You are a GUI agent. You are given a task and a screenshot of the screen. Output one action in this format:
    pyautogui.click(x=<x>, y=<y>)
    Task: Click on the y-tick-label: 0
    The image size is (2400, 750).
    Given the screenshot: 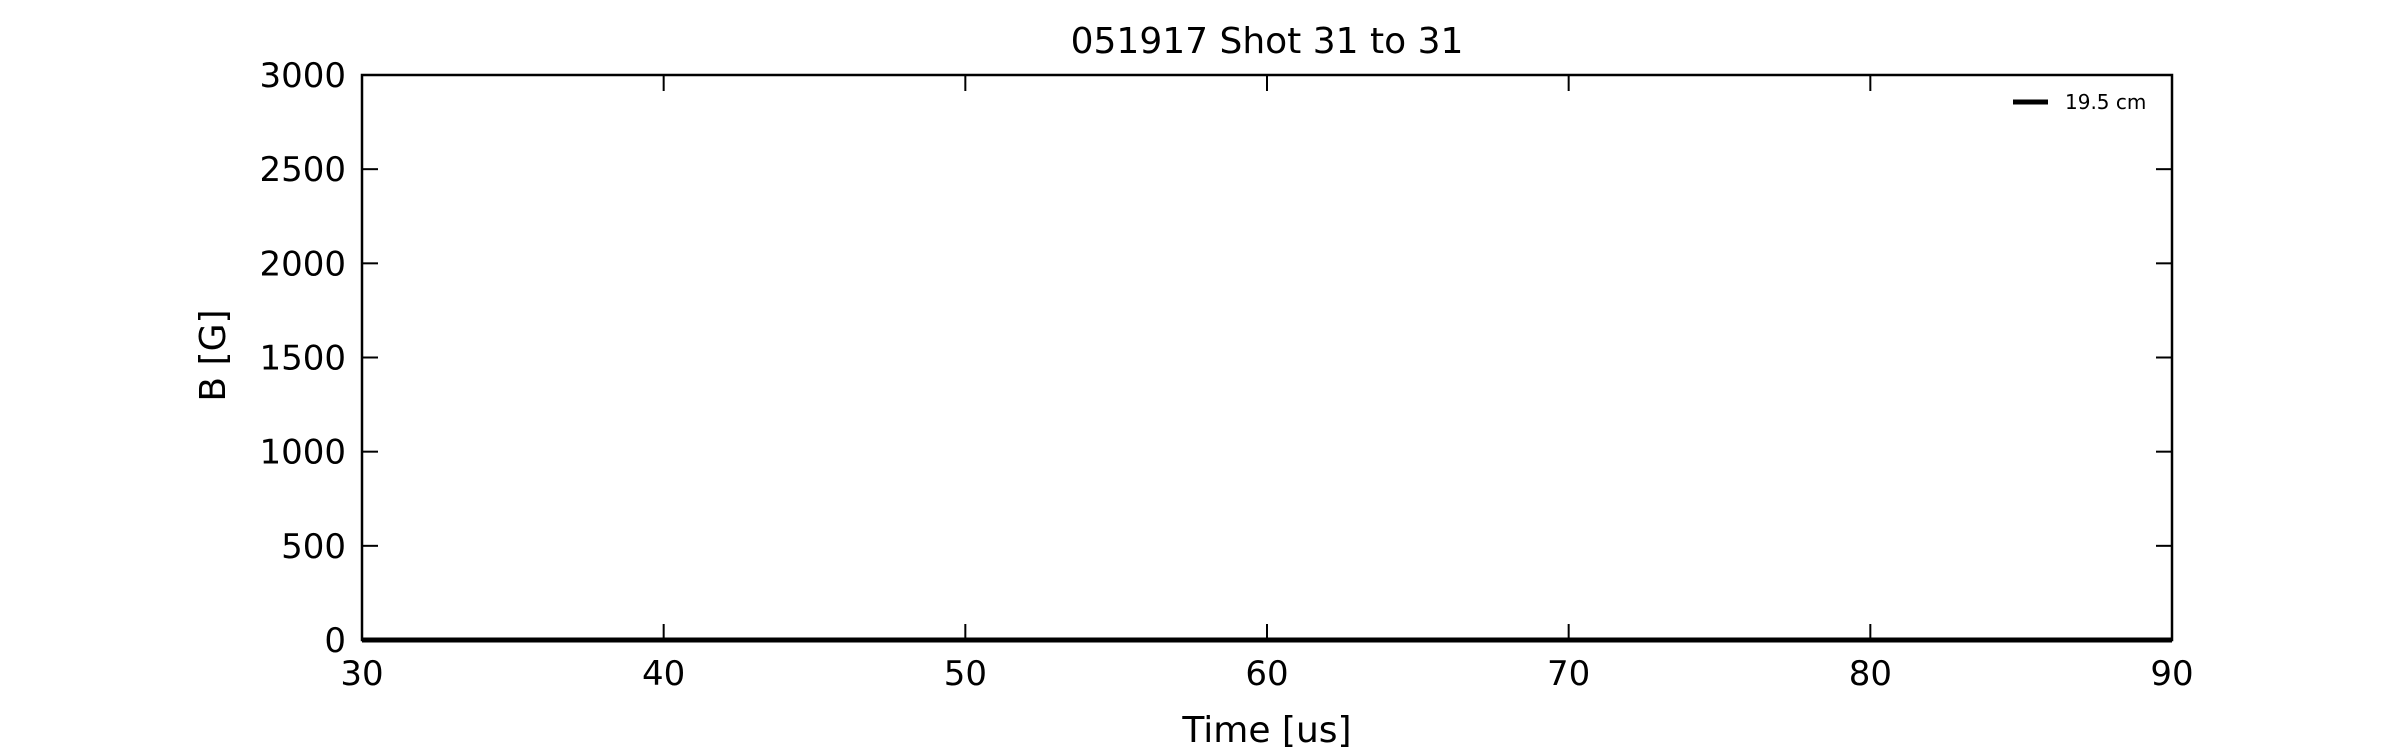 What is the action you would take?
    pyautogui.click(x=335, y=641)
    